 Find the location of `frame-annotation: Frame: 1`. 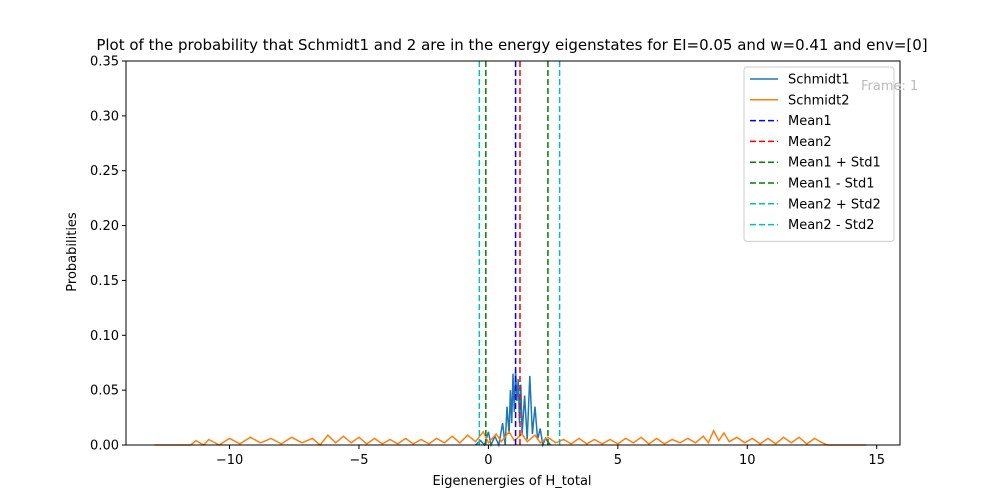

frame-annotation: Frame: 1 is located at coordinates (889, 86).